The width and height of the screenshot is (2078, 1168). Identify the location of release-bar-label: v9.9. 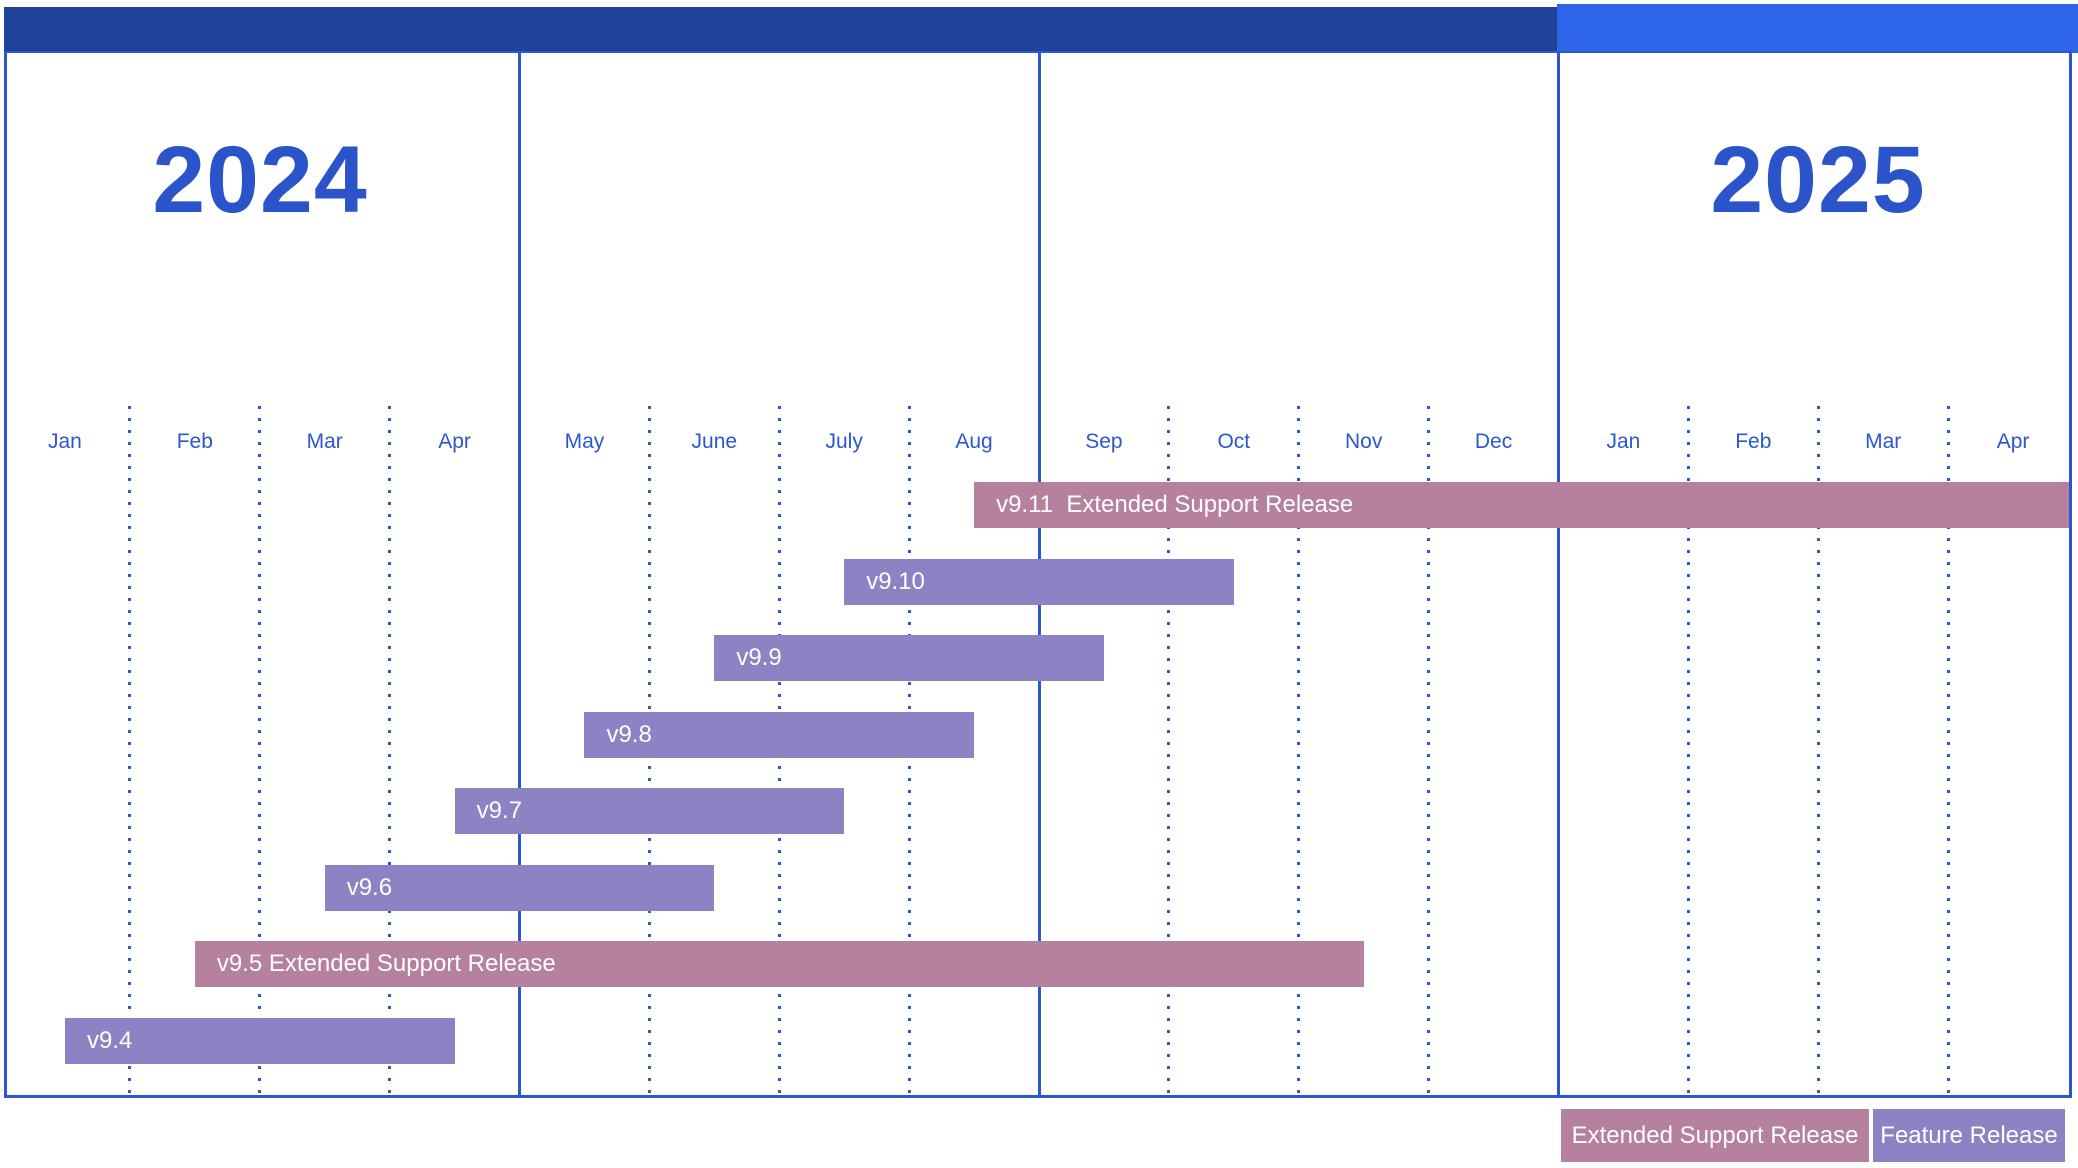
(759, 657).